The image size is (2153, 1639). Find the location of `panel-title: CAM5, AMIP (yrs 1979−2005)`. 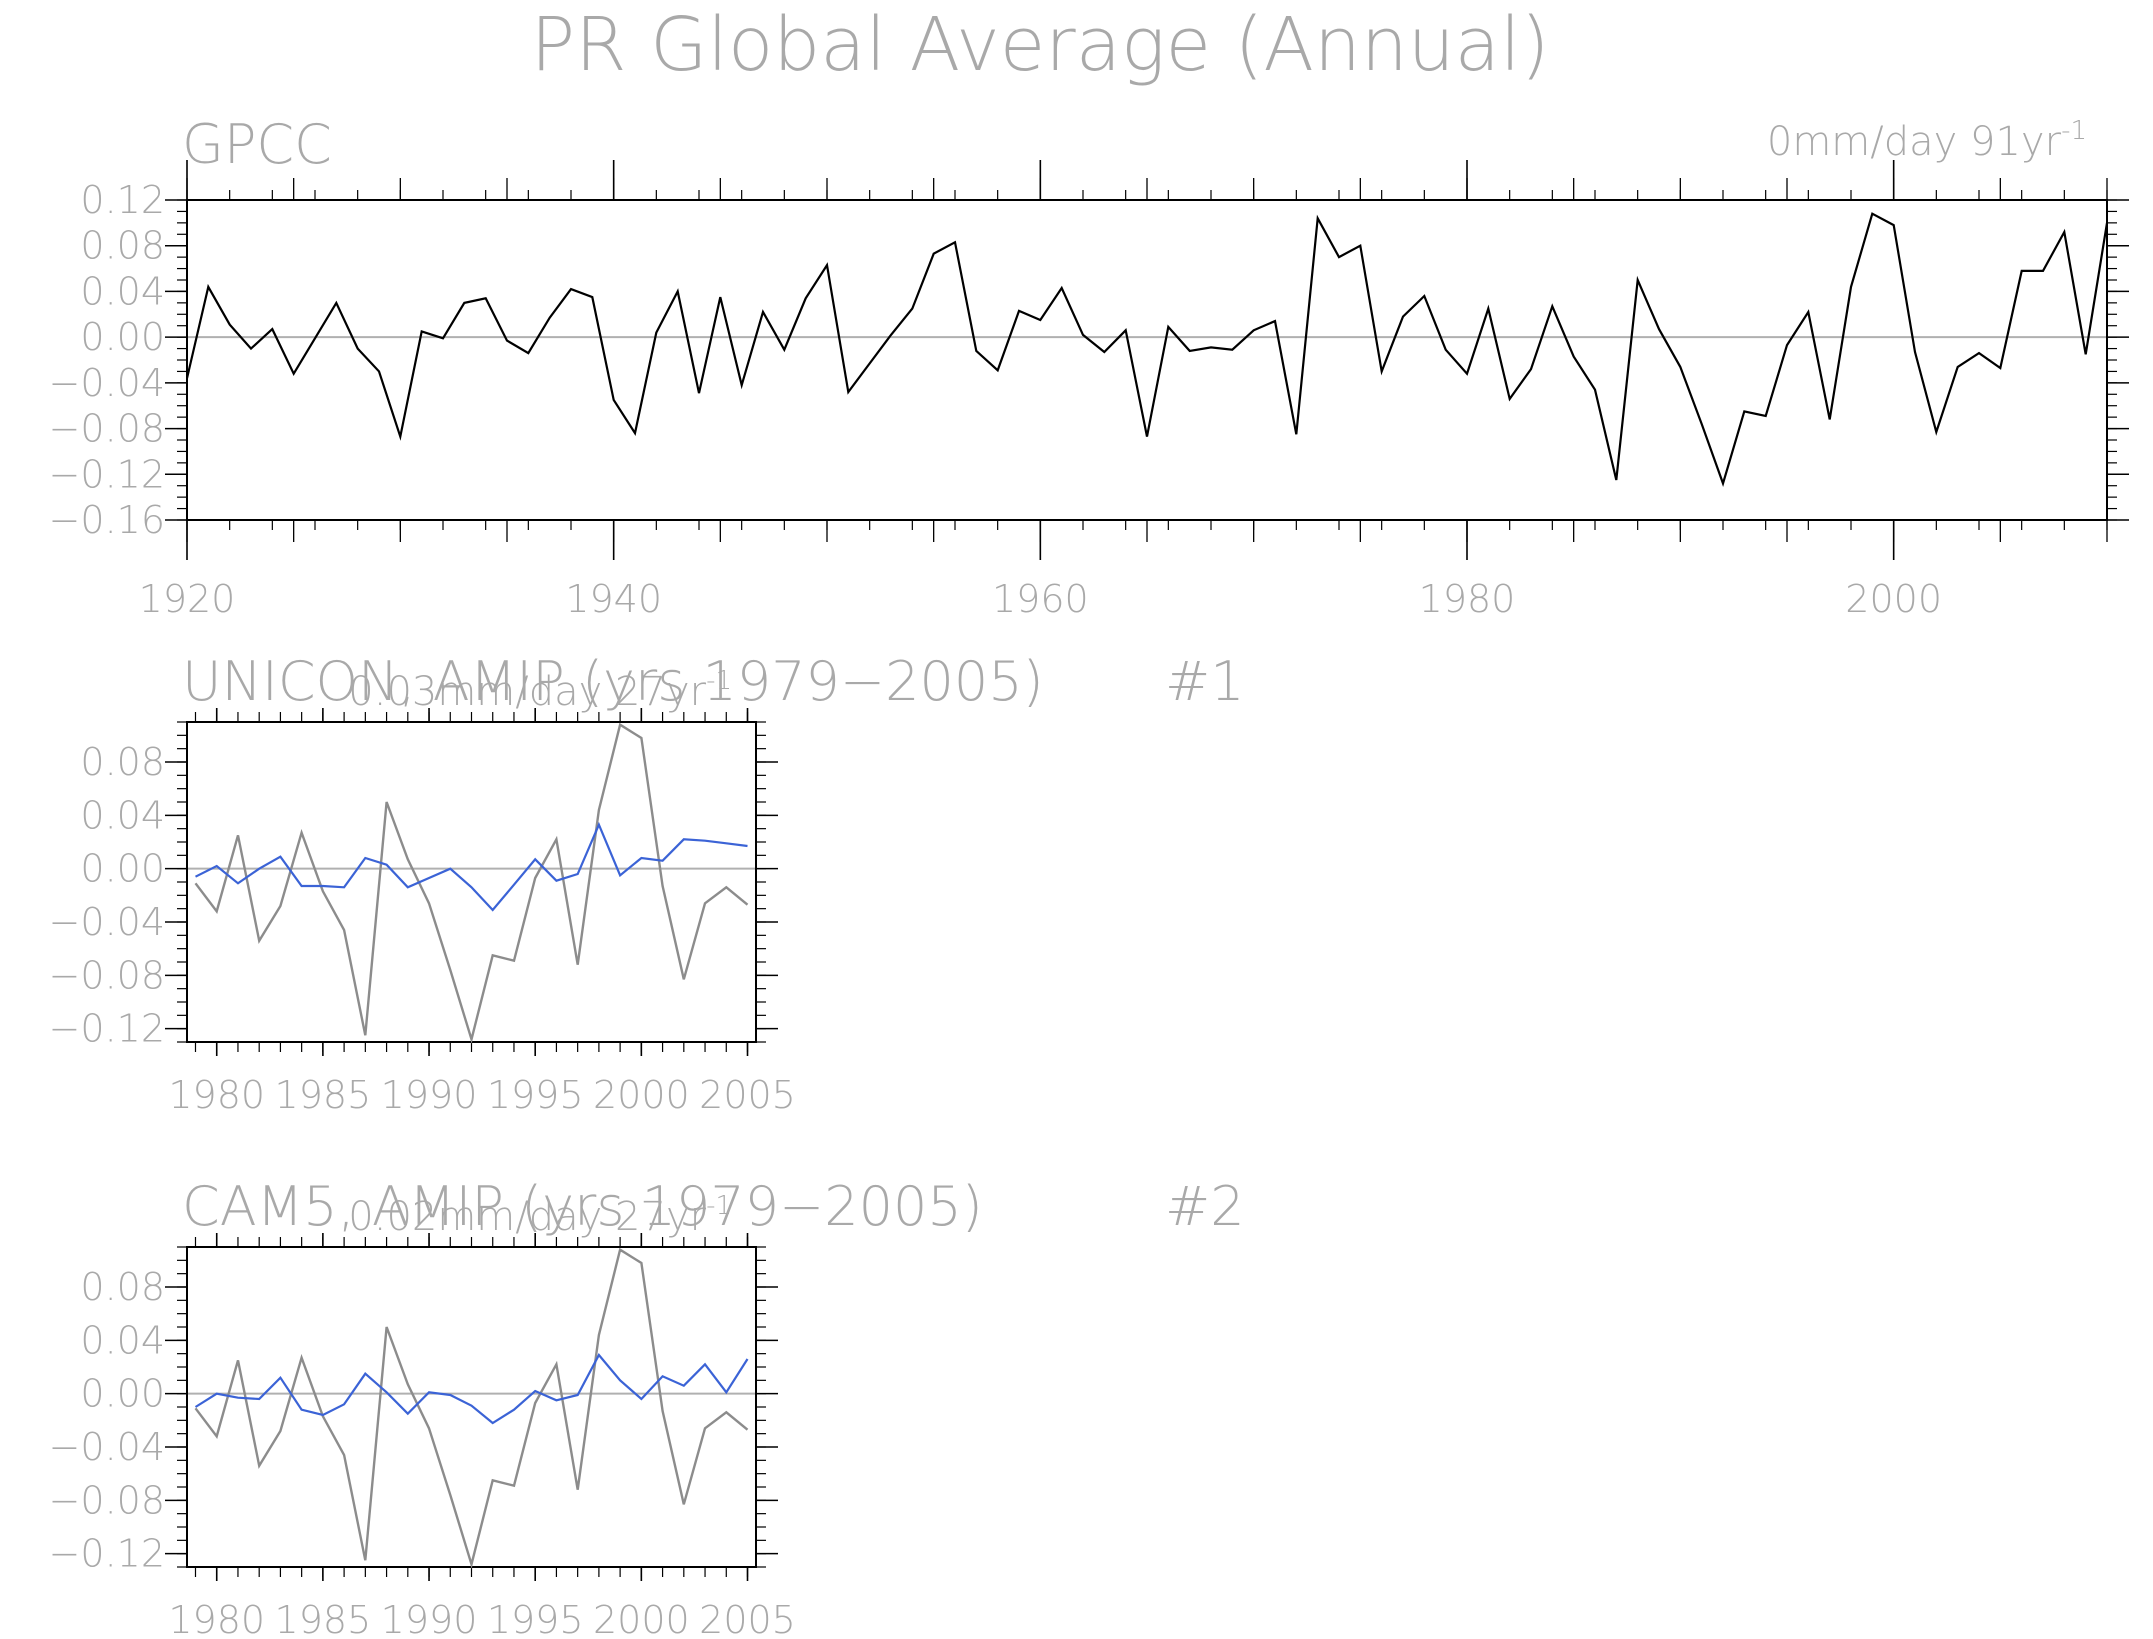

panel-title: CAM5, AMIP (yrs 1979−2005) is located at coordinates (582, 1206).